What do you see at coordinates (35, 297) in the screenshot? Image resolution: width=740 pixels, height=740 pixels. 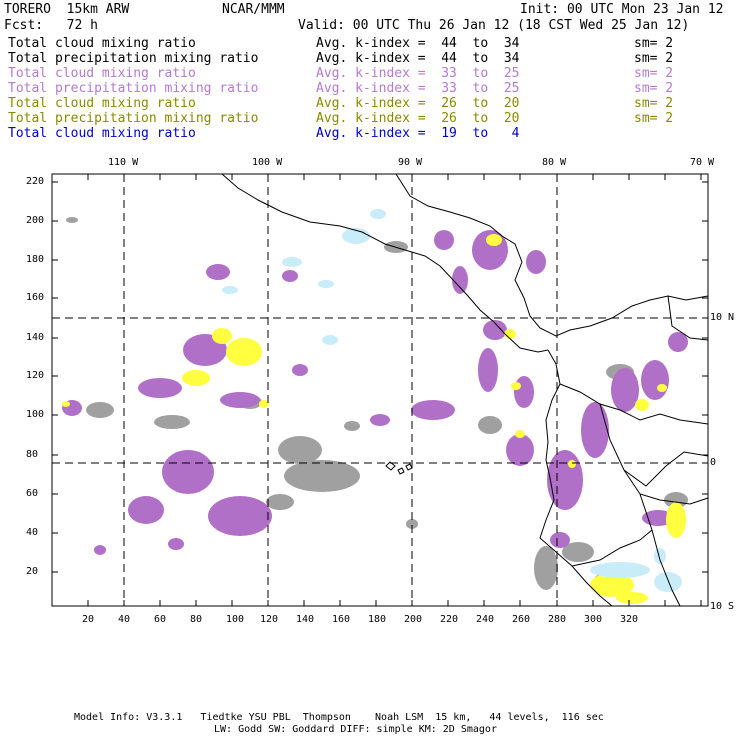 I see `y-tick-label: 160` at bounding box center [35, 297].